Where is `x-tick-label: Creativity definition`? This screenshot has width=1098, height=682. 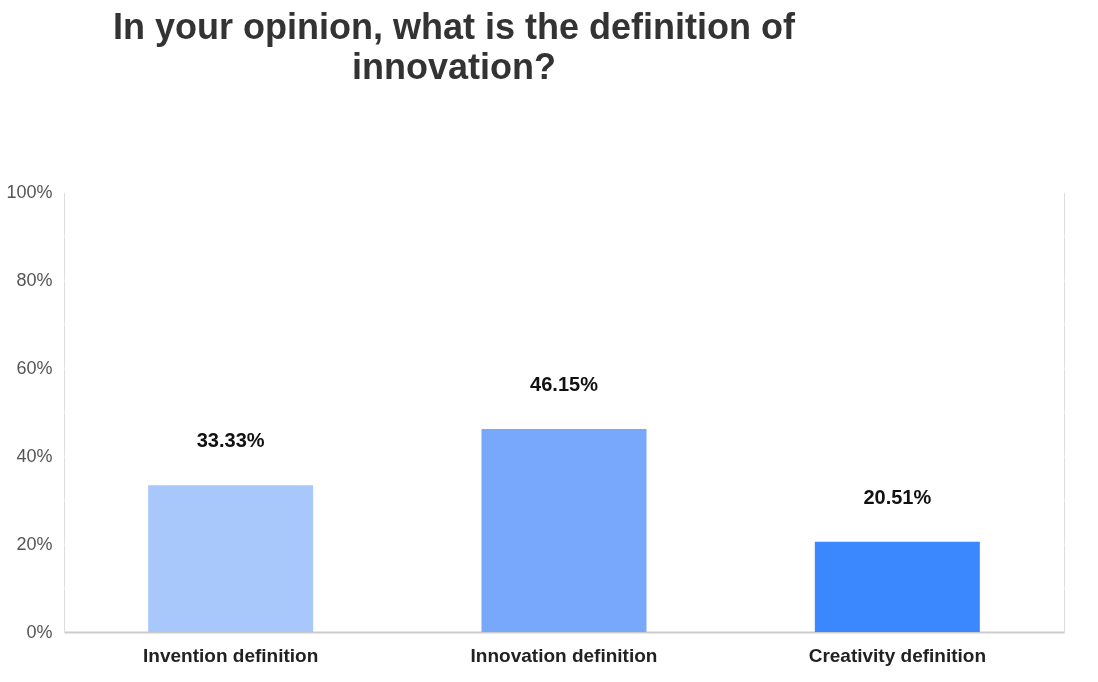 x-tick-label: Creativity definition is located at coordinates (897, 655).